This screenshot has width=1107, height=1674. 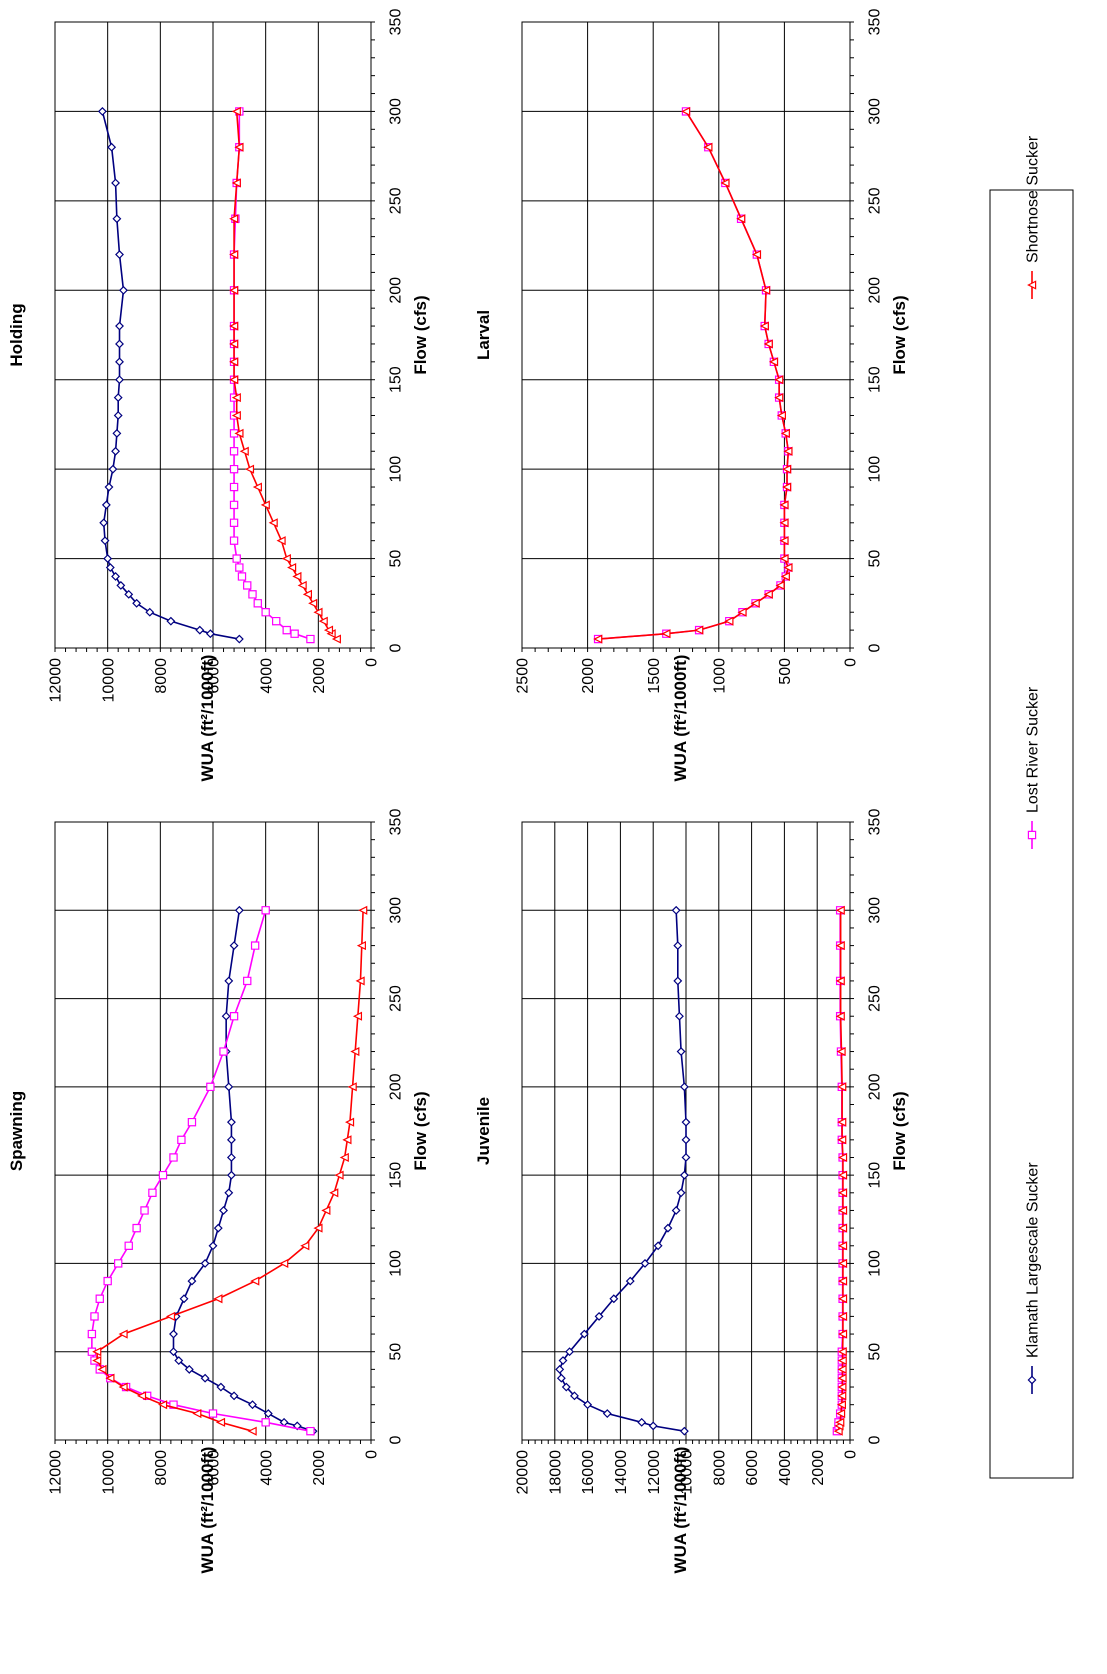 I want to click on y-axis-label-holding: WUA (ft²/1000ft), so click(x=207, y=718).